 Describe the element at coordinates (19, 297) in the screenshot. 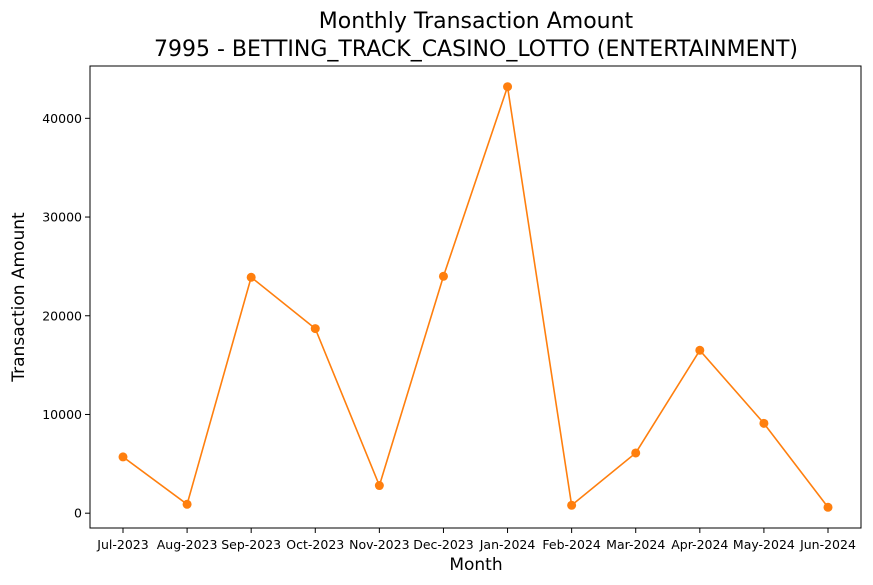

I see `y-axis-label: Transaction Amount` at that location.